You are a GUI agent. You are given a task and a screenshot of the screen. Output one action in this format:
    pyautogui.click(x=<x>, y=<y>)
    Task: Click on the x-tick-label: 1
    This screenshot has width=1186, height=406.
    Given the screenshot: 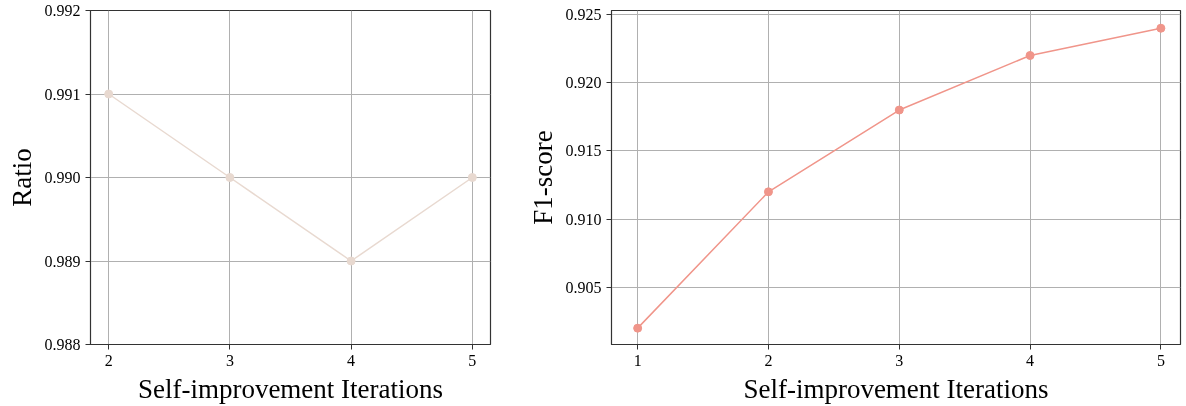 What is the action you would take?
    pyautogui.click(x=637, y=360)
    